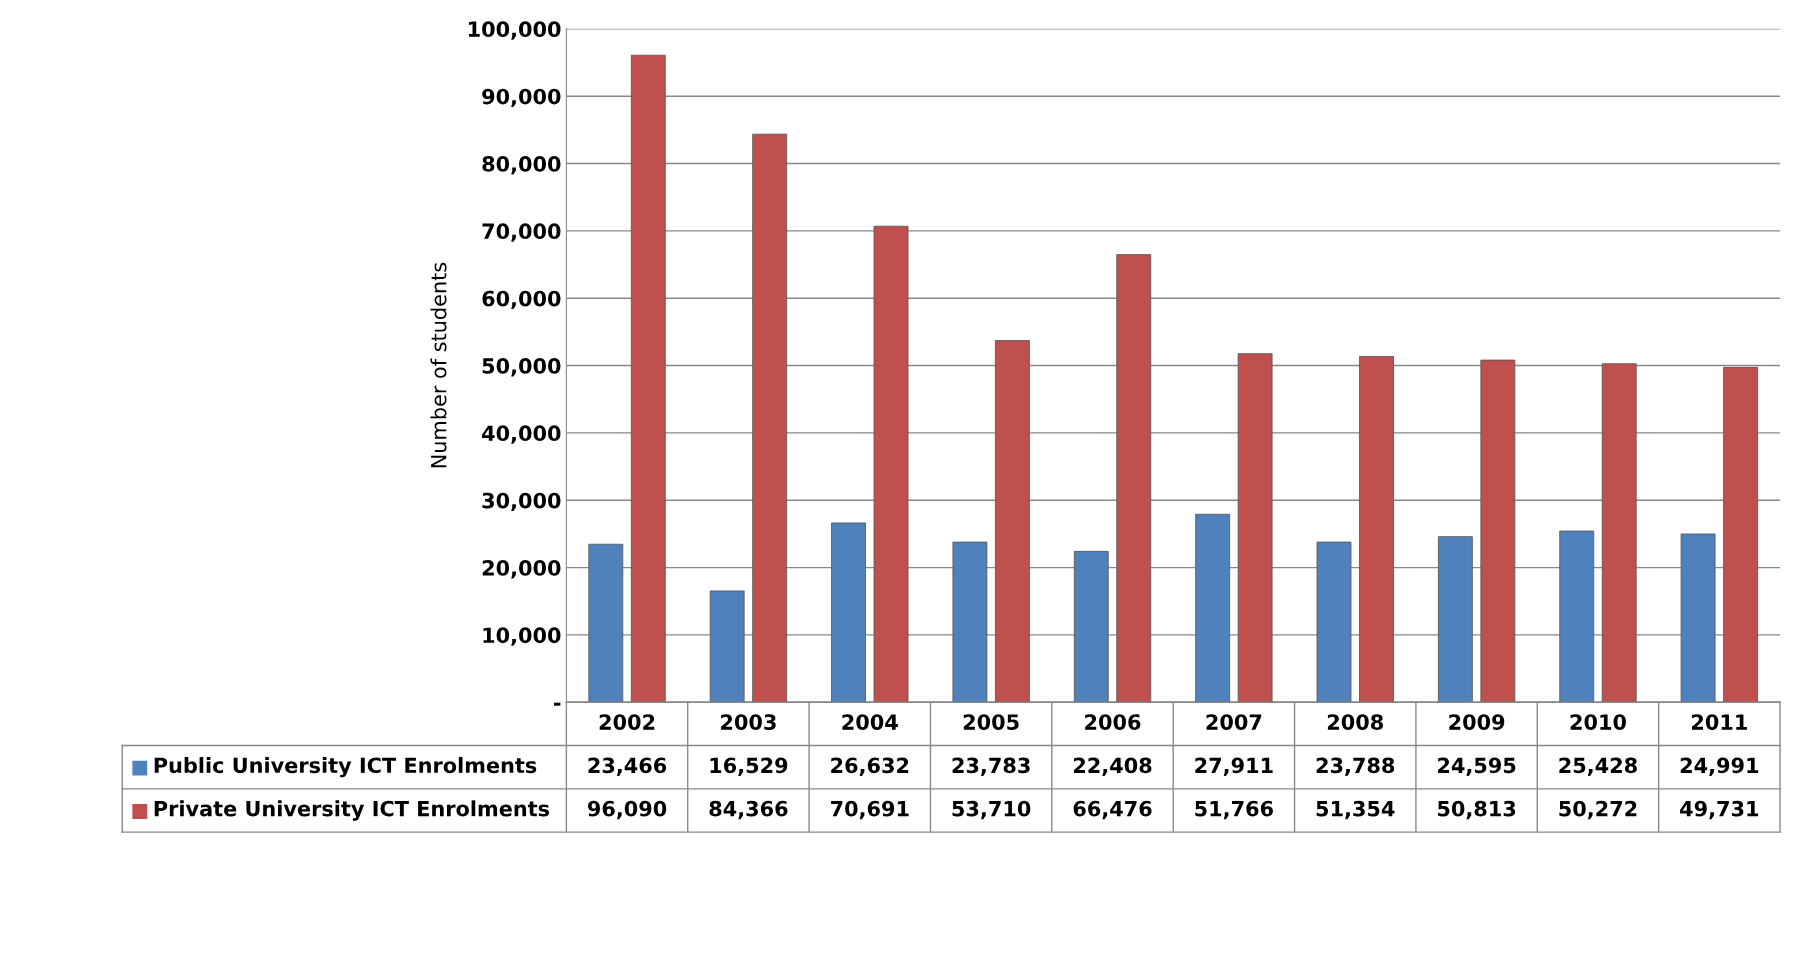 Image resolution: width=1798 pixels, height=962 pixels. Describe the element at coordinates (1598, 722) in the screenshot. I see `x-tick-label: 2010` at that location.